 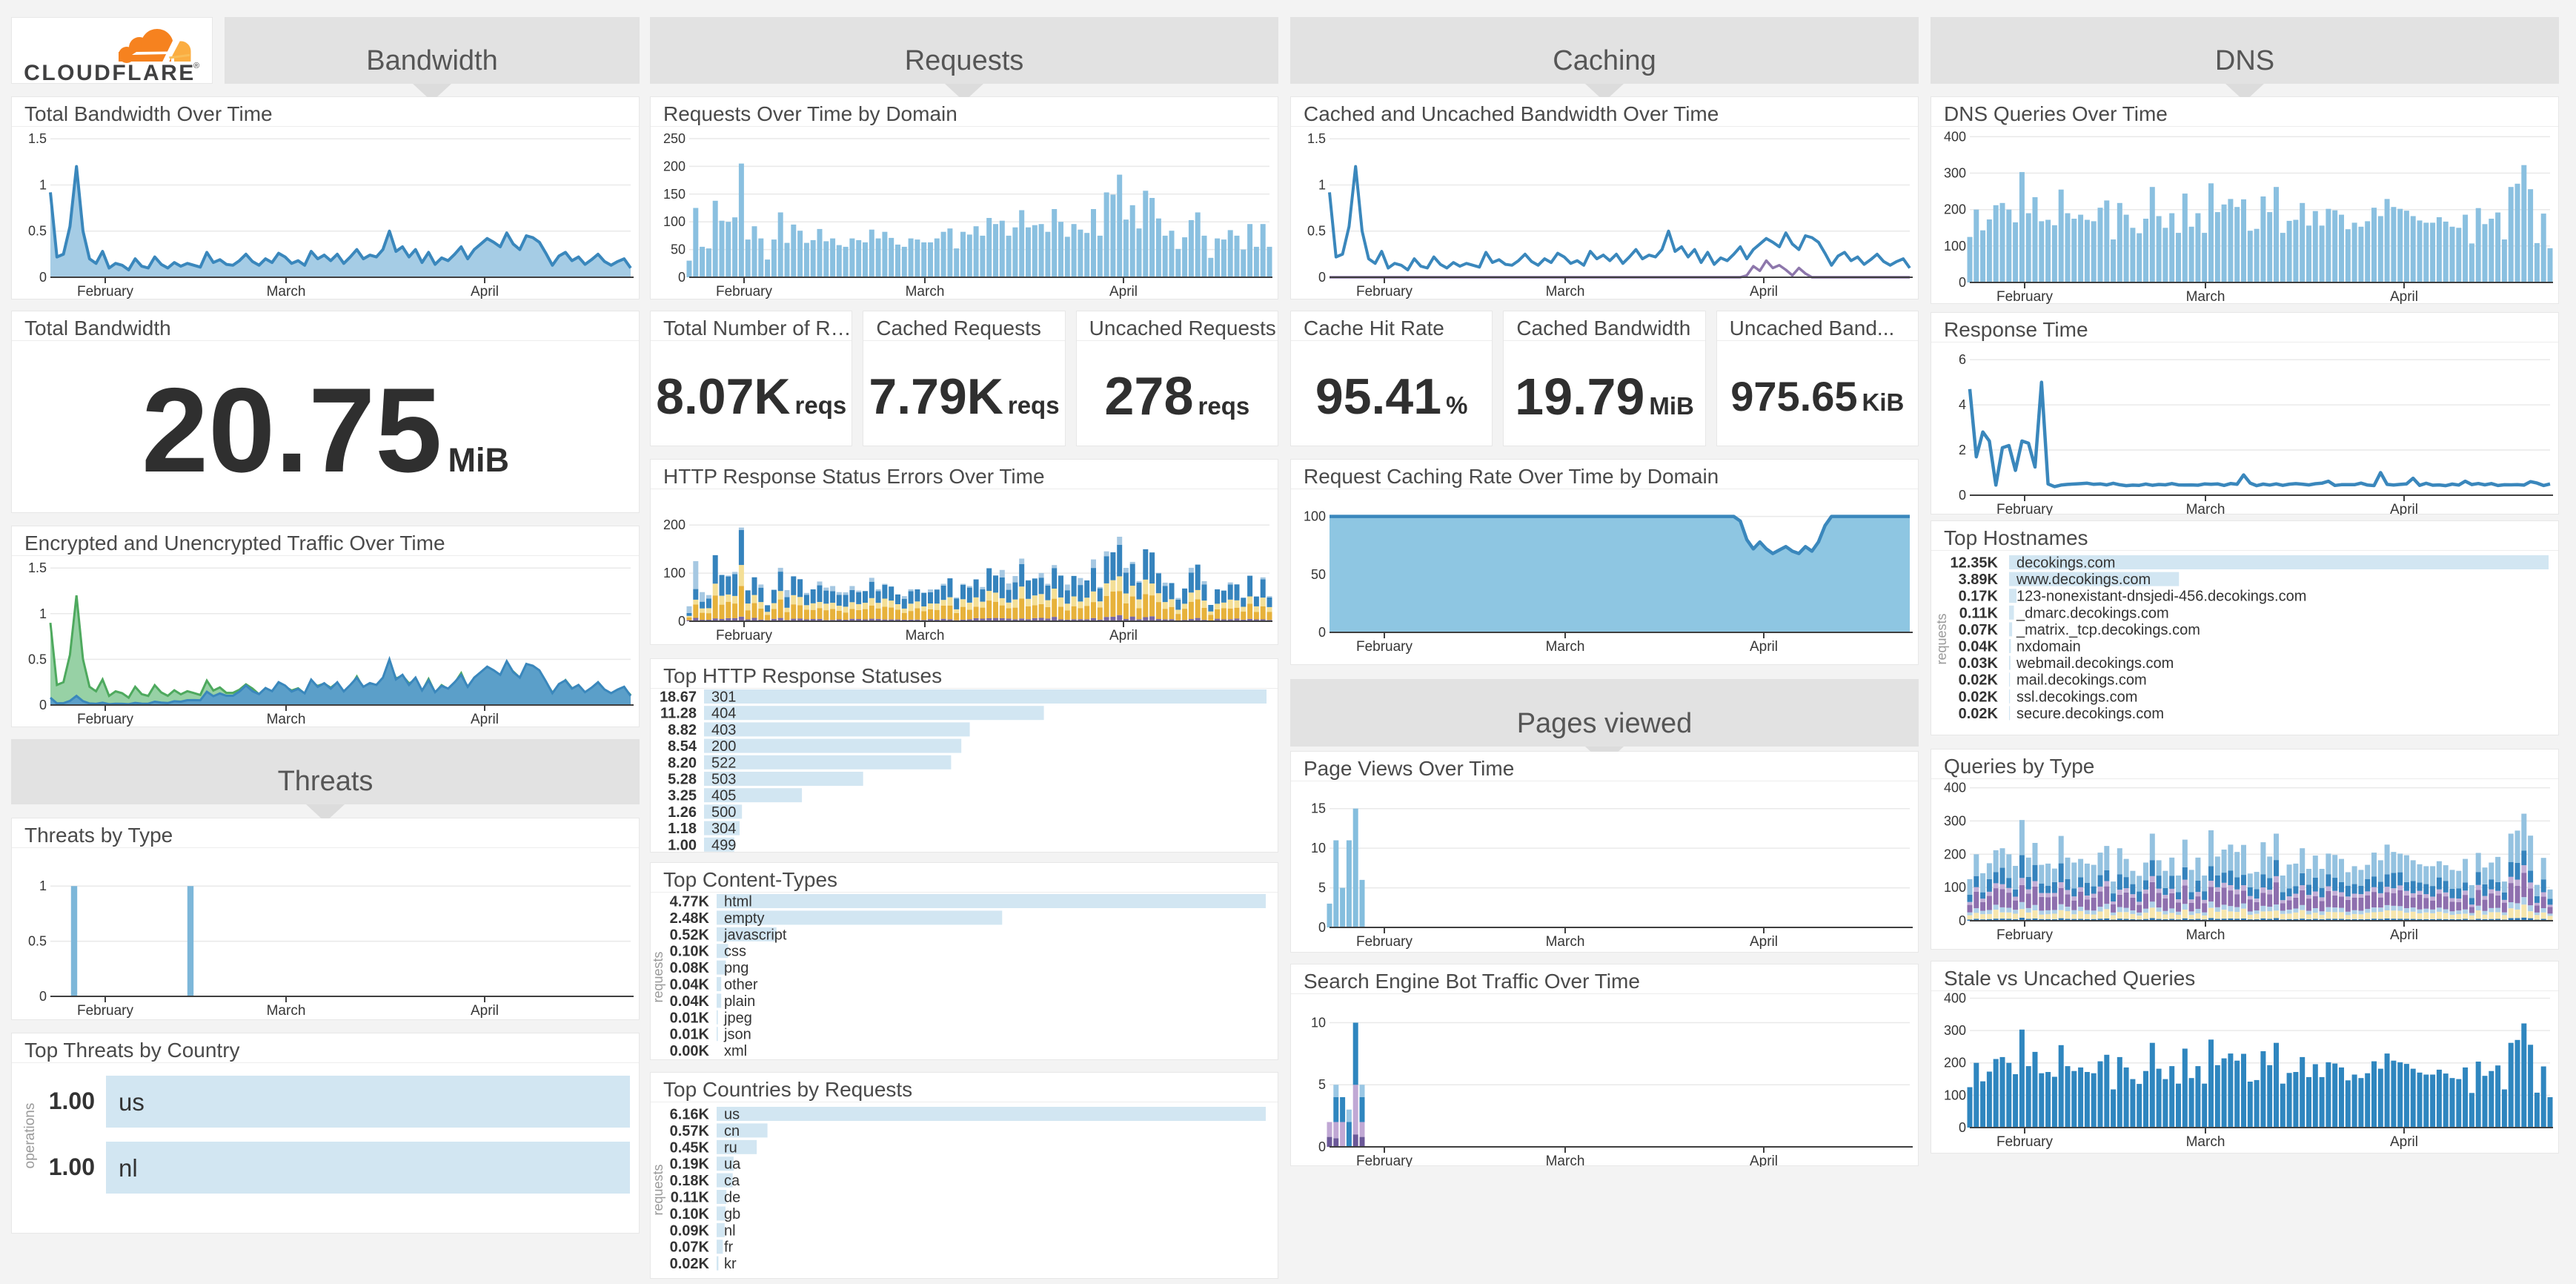 What do you see at coordinates (1316, 138) in the screenshot?
I see `svg-text: 1.5` at bounding box center [1316, 138].